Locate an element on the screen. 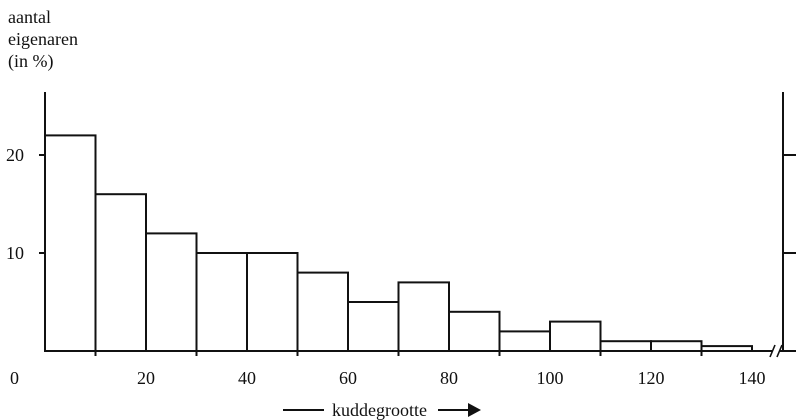 This screenshot has height=420, width=796. y-tick-label-0: 10 is located at coordinates (15, 253).